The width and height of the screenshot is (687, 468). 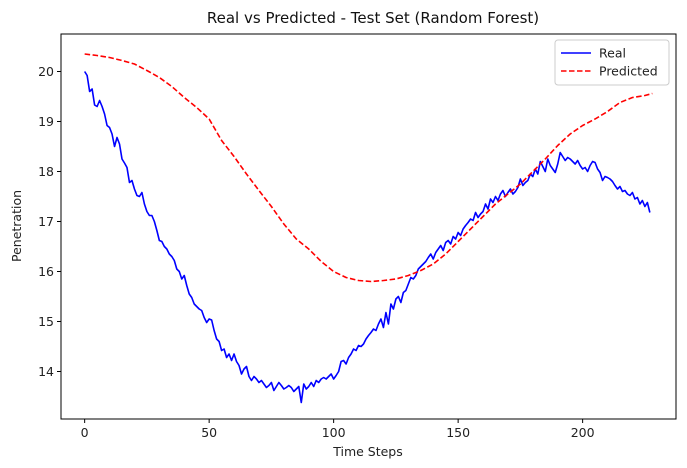 What do you see at coordinates (46, 171) in the screenshot?
I see `y-tick-label: 18` at bounding box center [46, 171].